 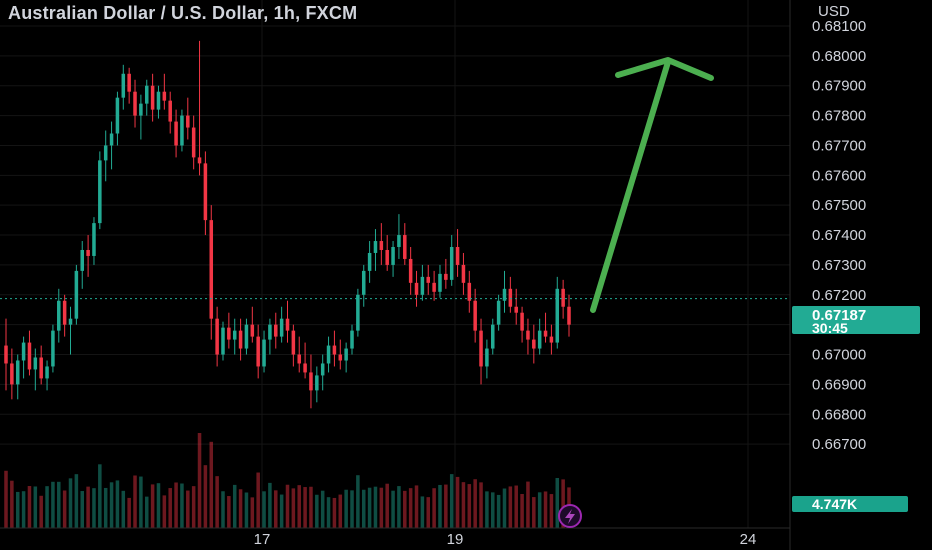 I want to click on time-axis: 17 19 24, so click(x=395, y=537).